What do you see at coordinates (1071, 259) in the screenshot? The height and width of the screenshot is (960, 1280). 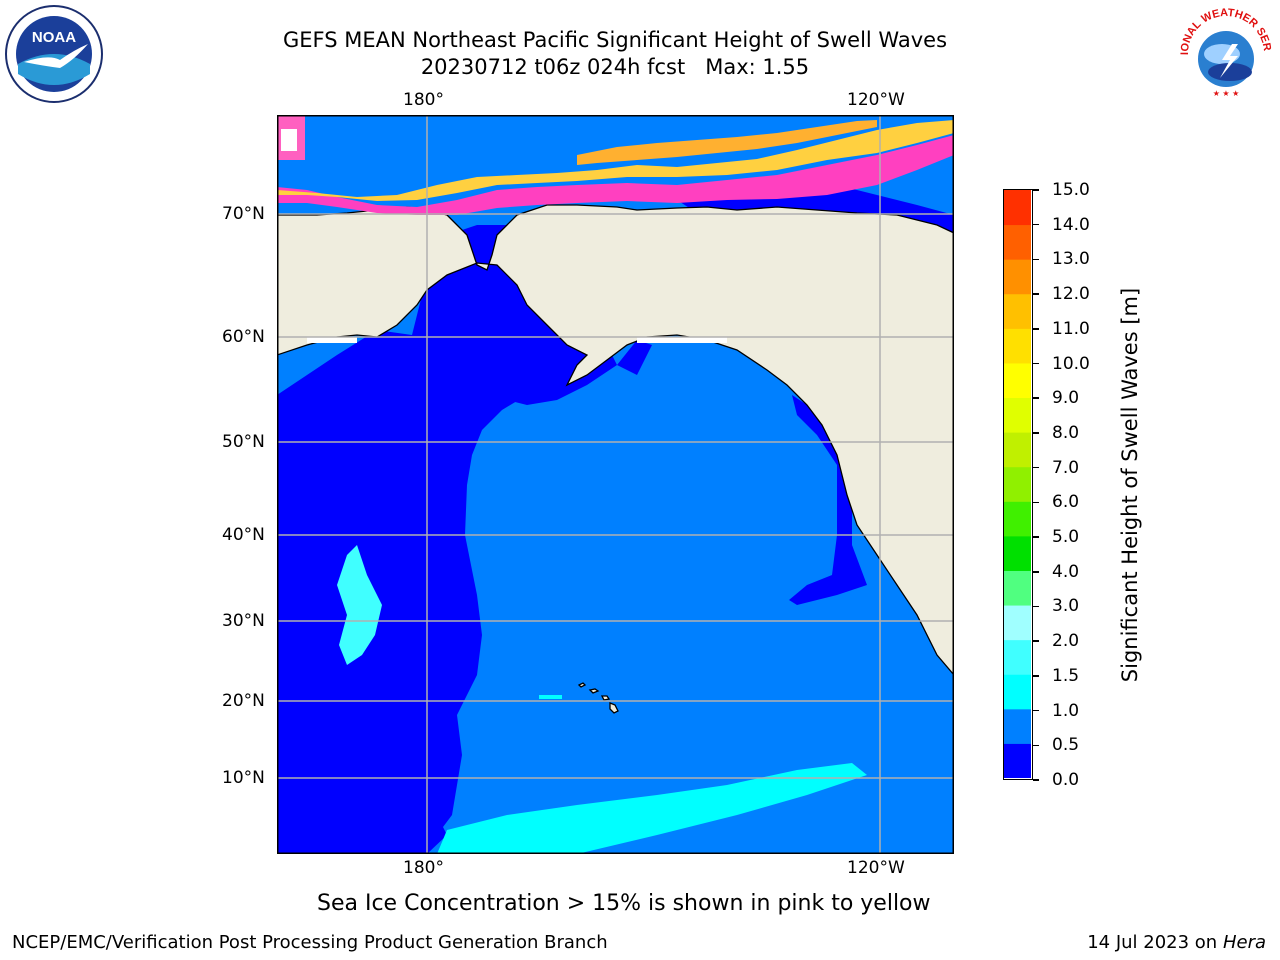 I see `colorbar-tick-label: 13.0` at bounding box center [1071, 259].